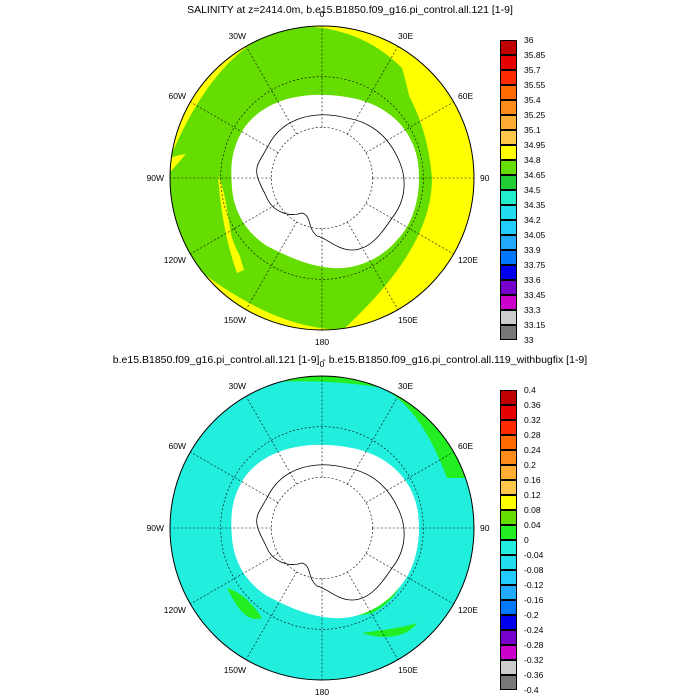 This screenshot has width=700, height=700. I want to click on colorbar-tick-label: 0.08, so click(532, 510).